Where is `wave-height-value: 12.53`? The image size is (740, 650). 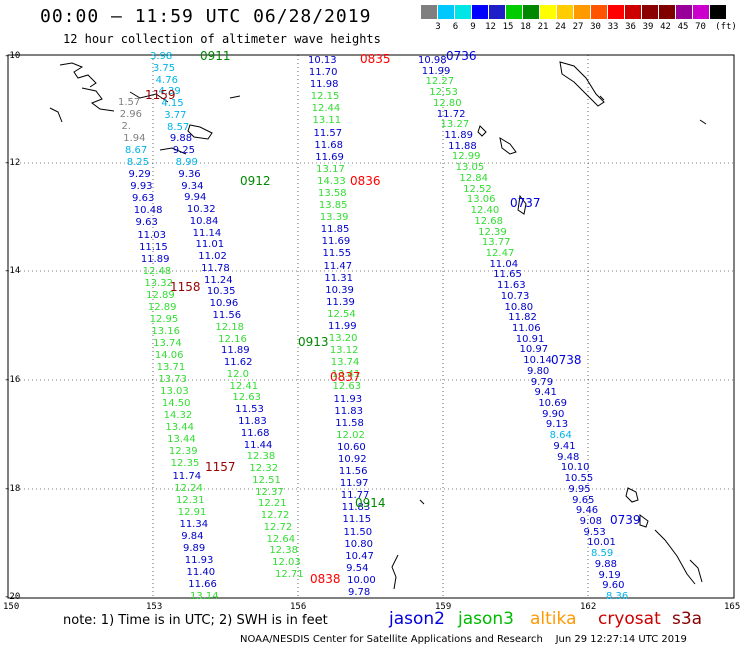 wave-height-value: 12.53 is located at coordinates (443, 93).